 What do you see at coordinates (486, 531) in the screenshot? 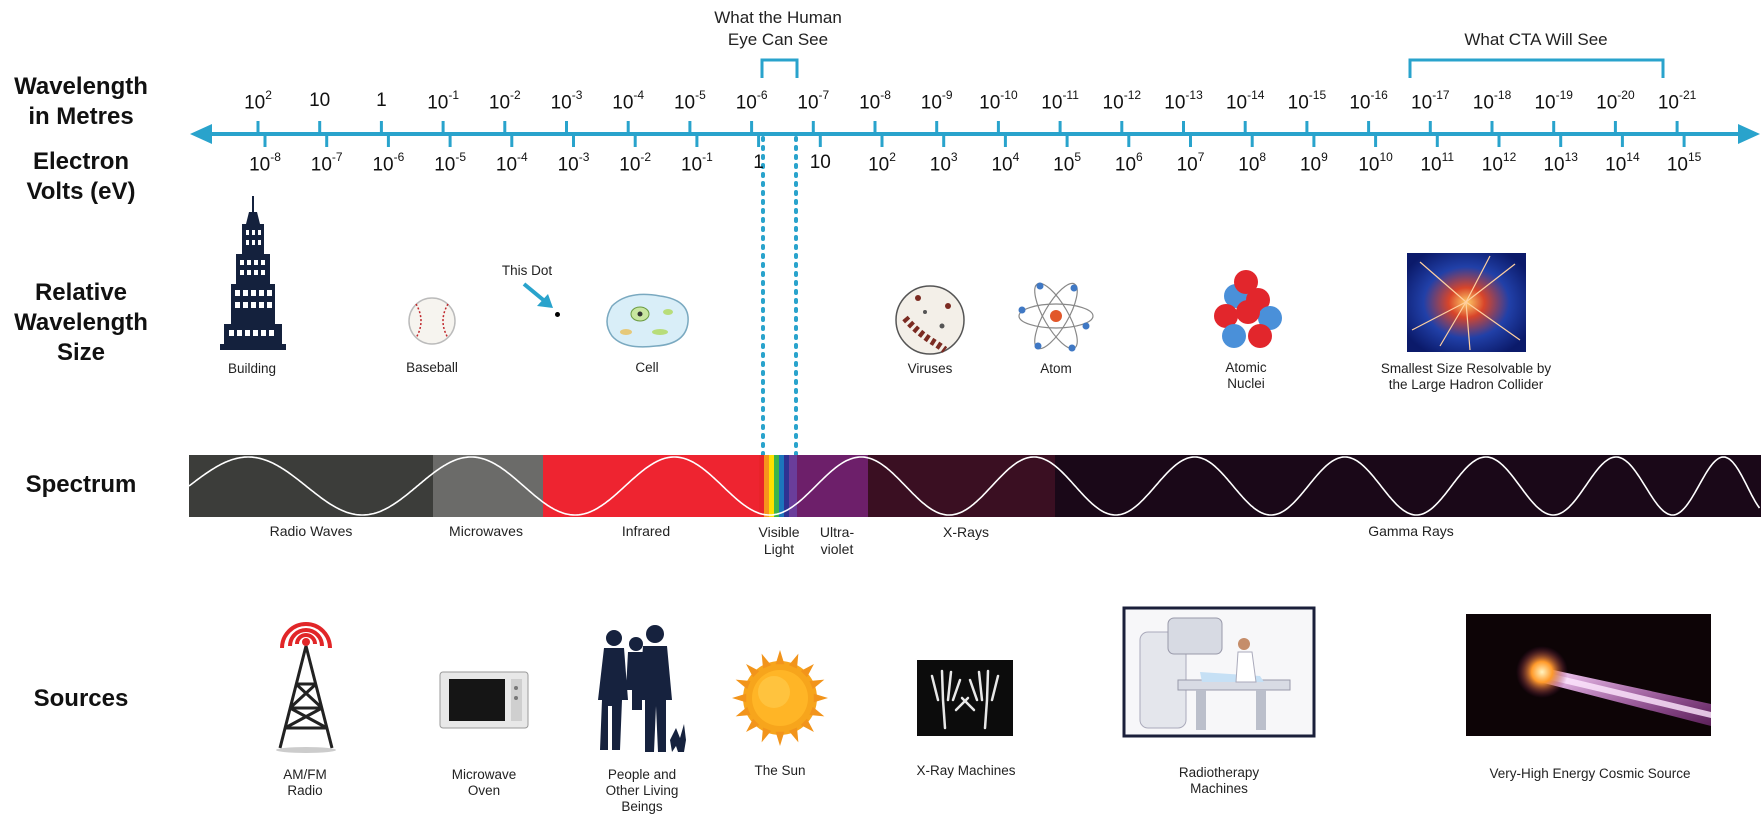
I see `microwave-band-label: Microwaves` at bounding box center [486, 531].